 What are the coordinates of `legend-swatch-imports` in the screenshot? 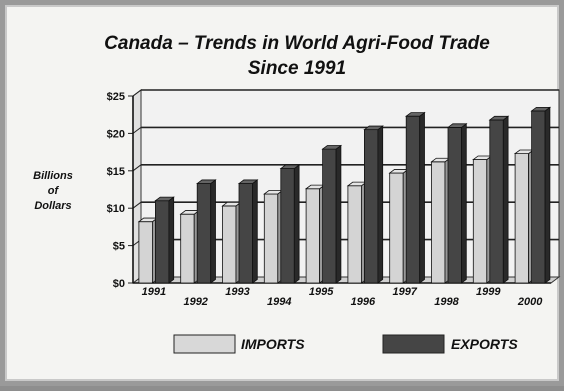 It's located at (204, 344).